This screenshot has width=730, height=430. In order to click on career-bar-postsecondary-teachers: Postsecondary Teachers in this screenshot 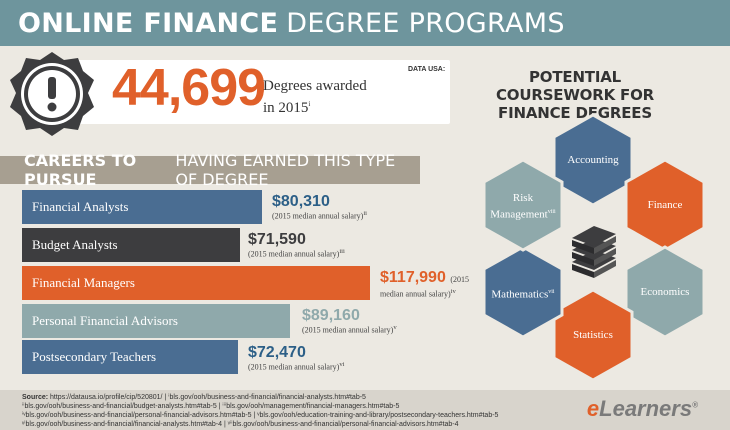, I will do `click(130, 357)`.